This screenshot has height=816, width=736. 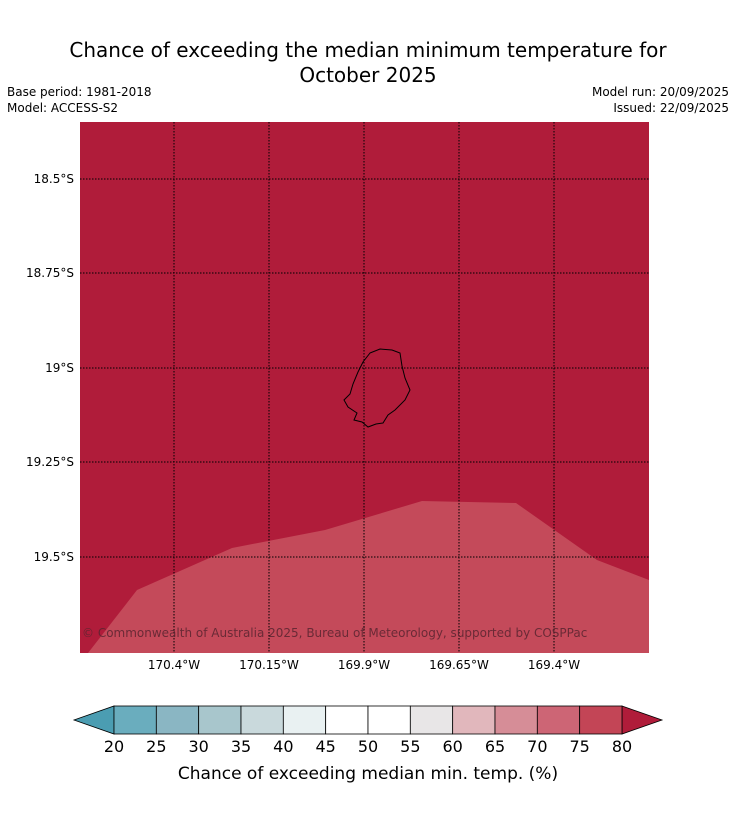 I want to click on colorbar-tick: 75, so click(x=579, y=746).